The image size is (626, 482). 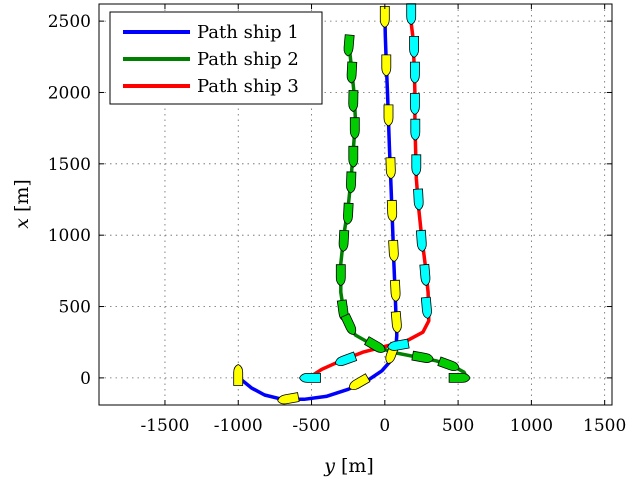 What do you see at coordinates (384, 426) in the screenshot?
I see `x-tick-label: 0` at bounding box center [384, 426].